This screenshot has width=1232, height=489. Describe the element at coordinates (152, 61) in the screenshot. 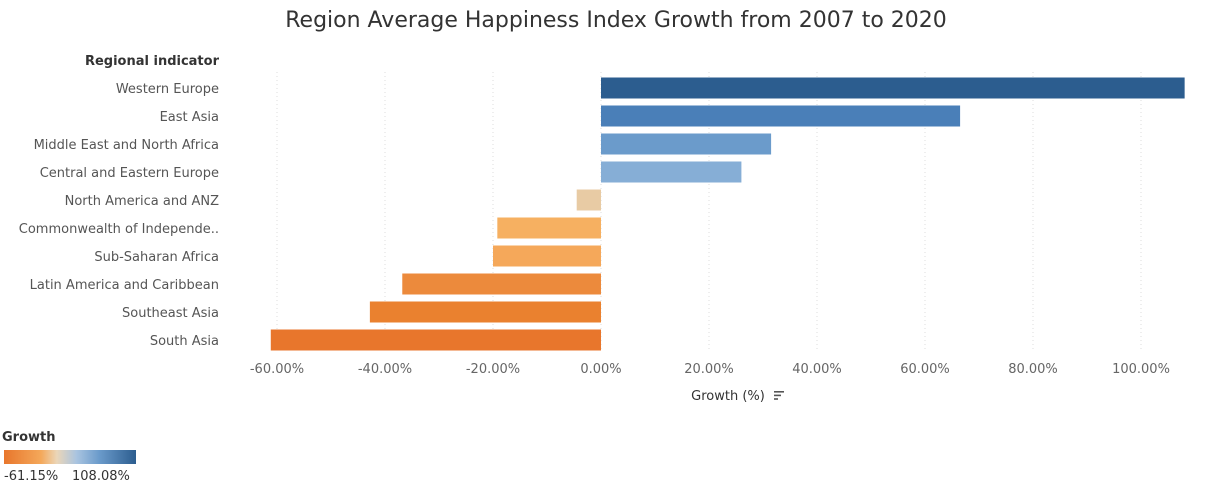

I see `row-header: Regional indicator` at that location.